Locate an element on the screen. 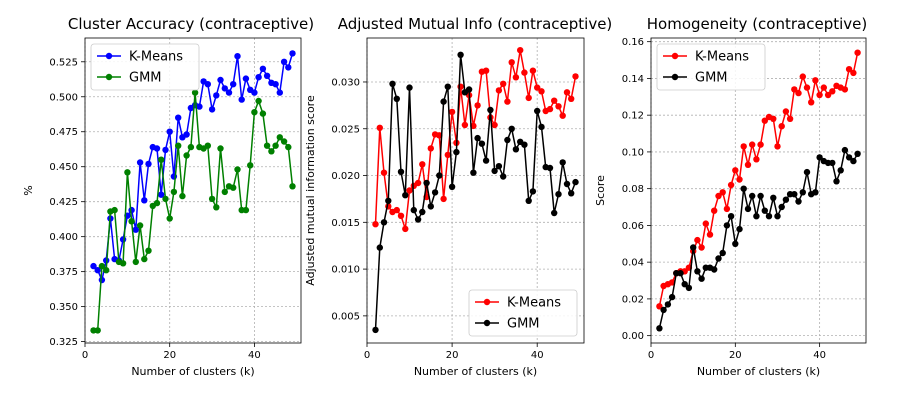 The image size is (900, 400). x-tick-label: 0 is located at coordinates (367, 355).